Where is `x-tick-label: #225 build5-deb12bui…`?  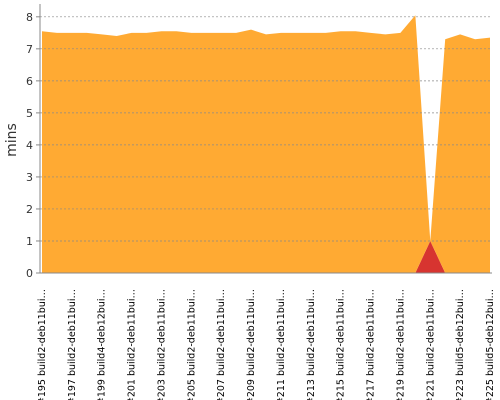
x-tick-label: #225 build5-deb12bui… is located at coordinates (490, 344).